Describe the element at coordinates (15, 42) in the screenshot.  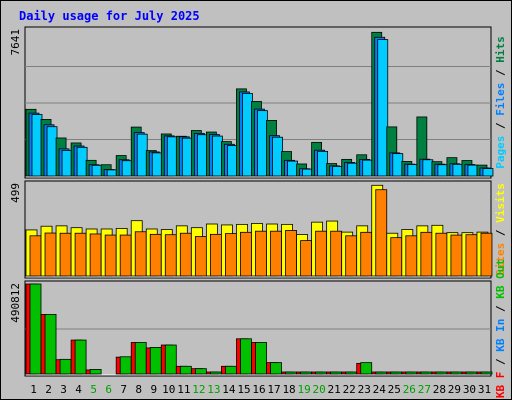
I see `y-max-label: 7641` at that location.